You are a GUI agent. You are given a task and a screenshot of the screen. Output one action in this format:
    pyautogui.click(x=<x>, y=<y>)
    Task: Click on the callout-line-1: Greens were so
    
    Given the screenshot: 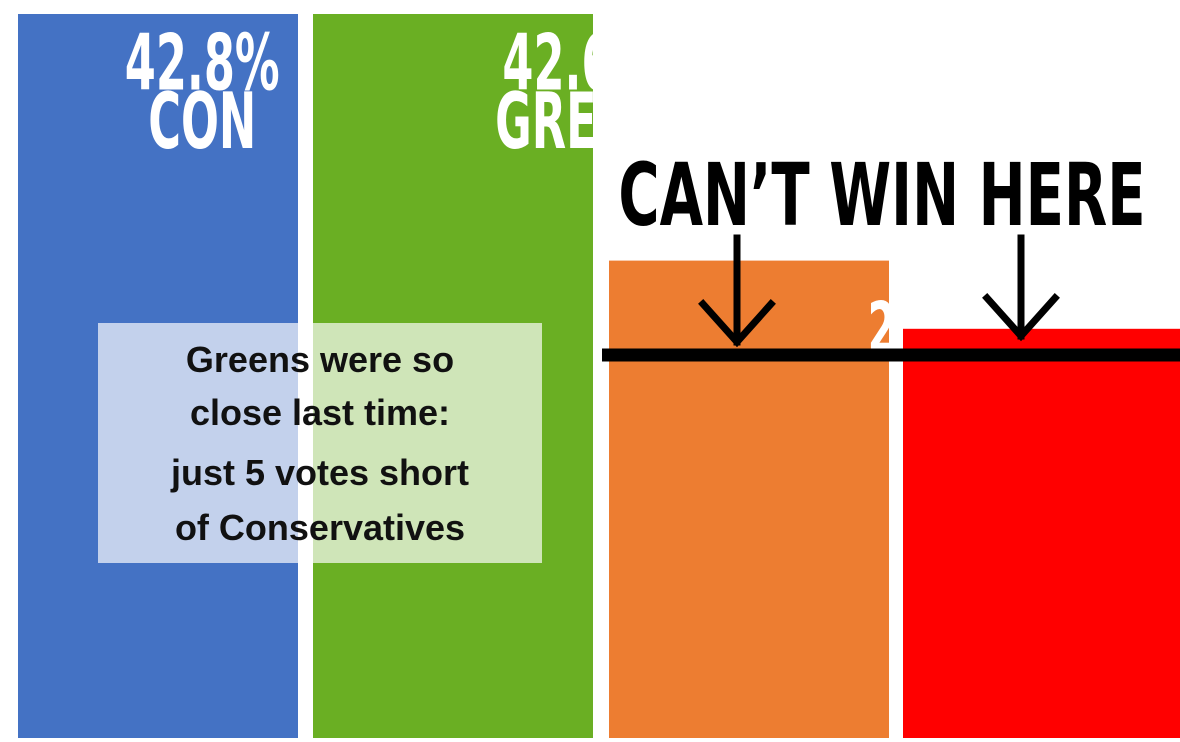 What is the action you would take?
    pyautogui.click(x=320, y=359)
    